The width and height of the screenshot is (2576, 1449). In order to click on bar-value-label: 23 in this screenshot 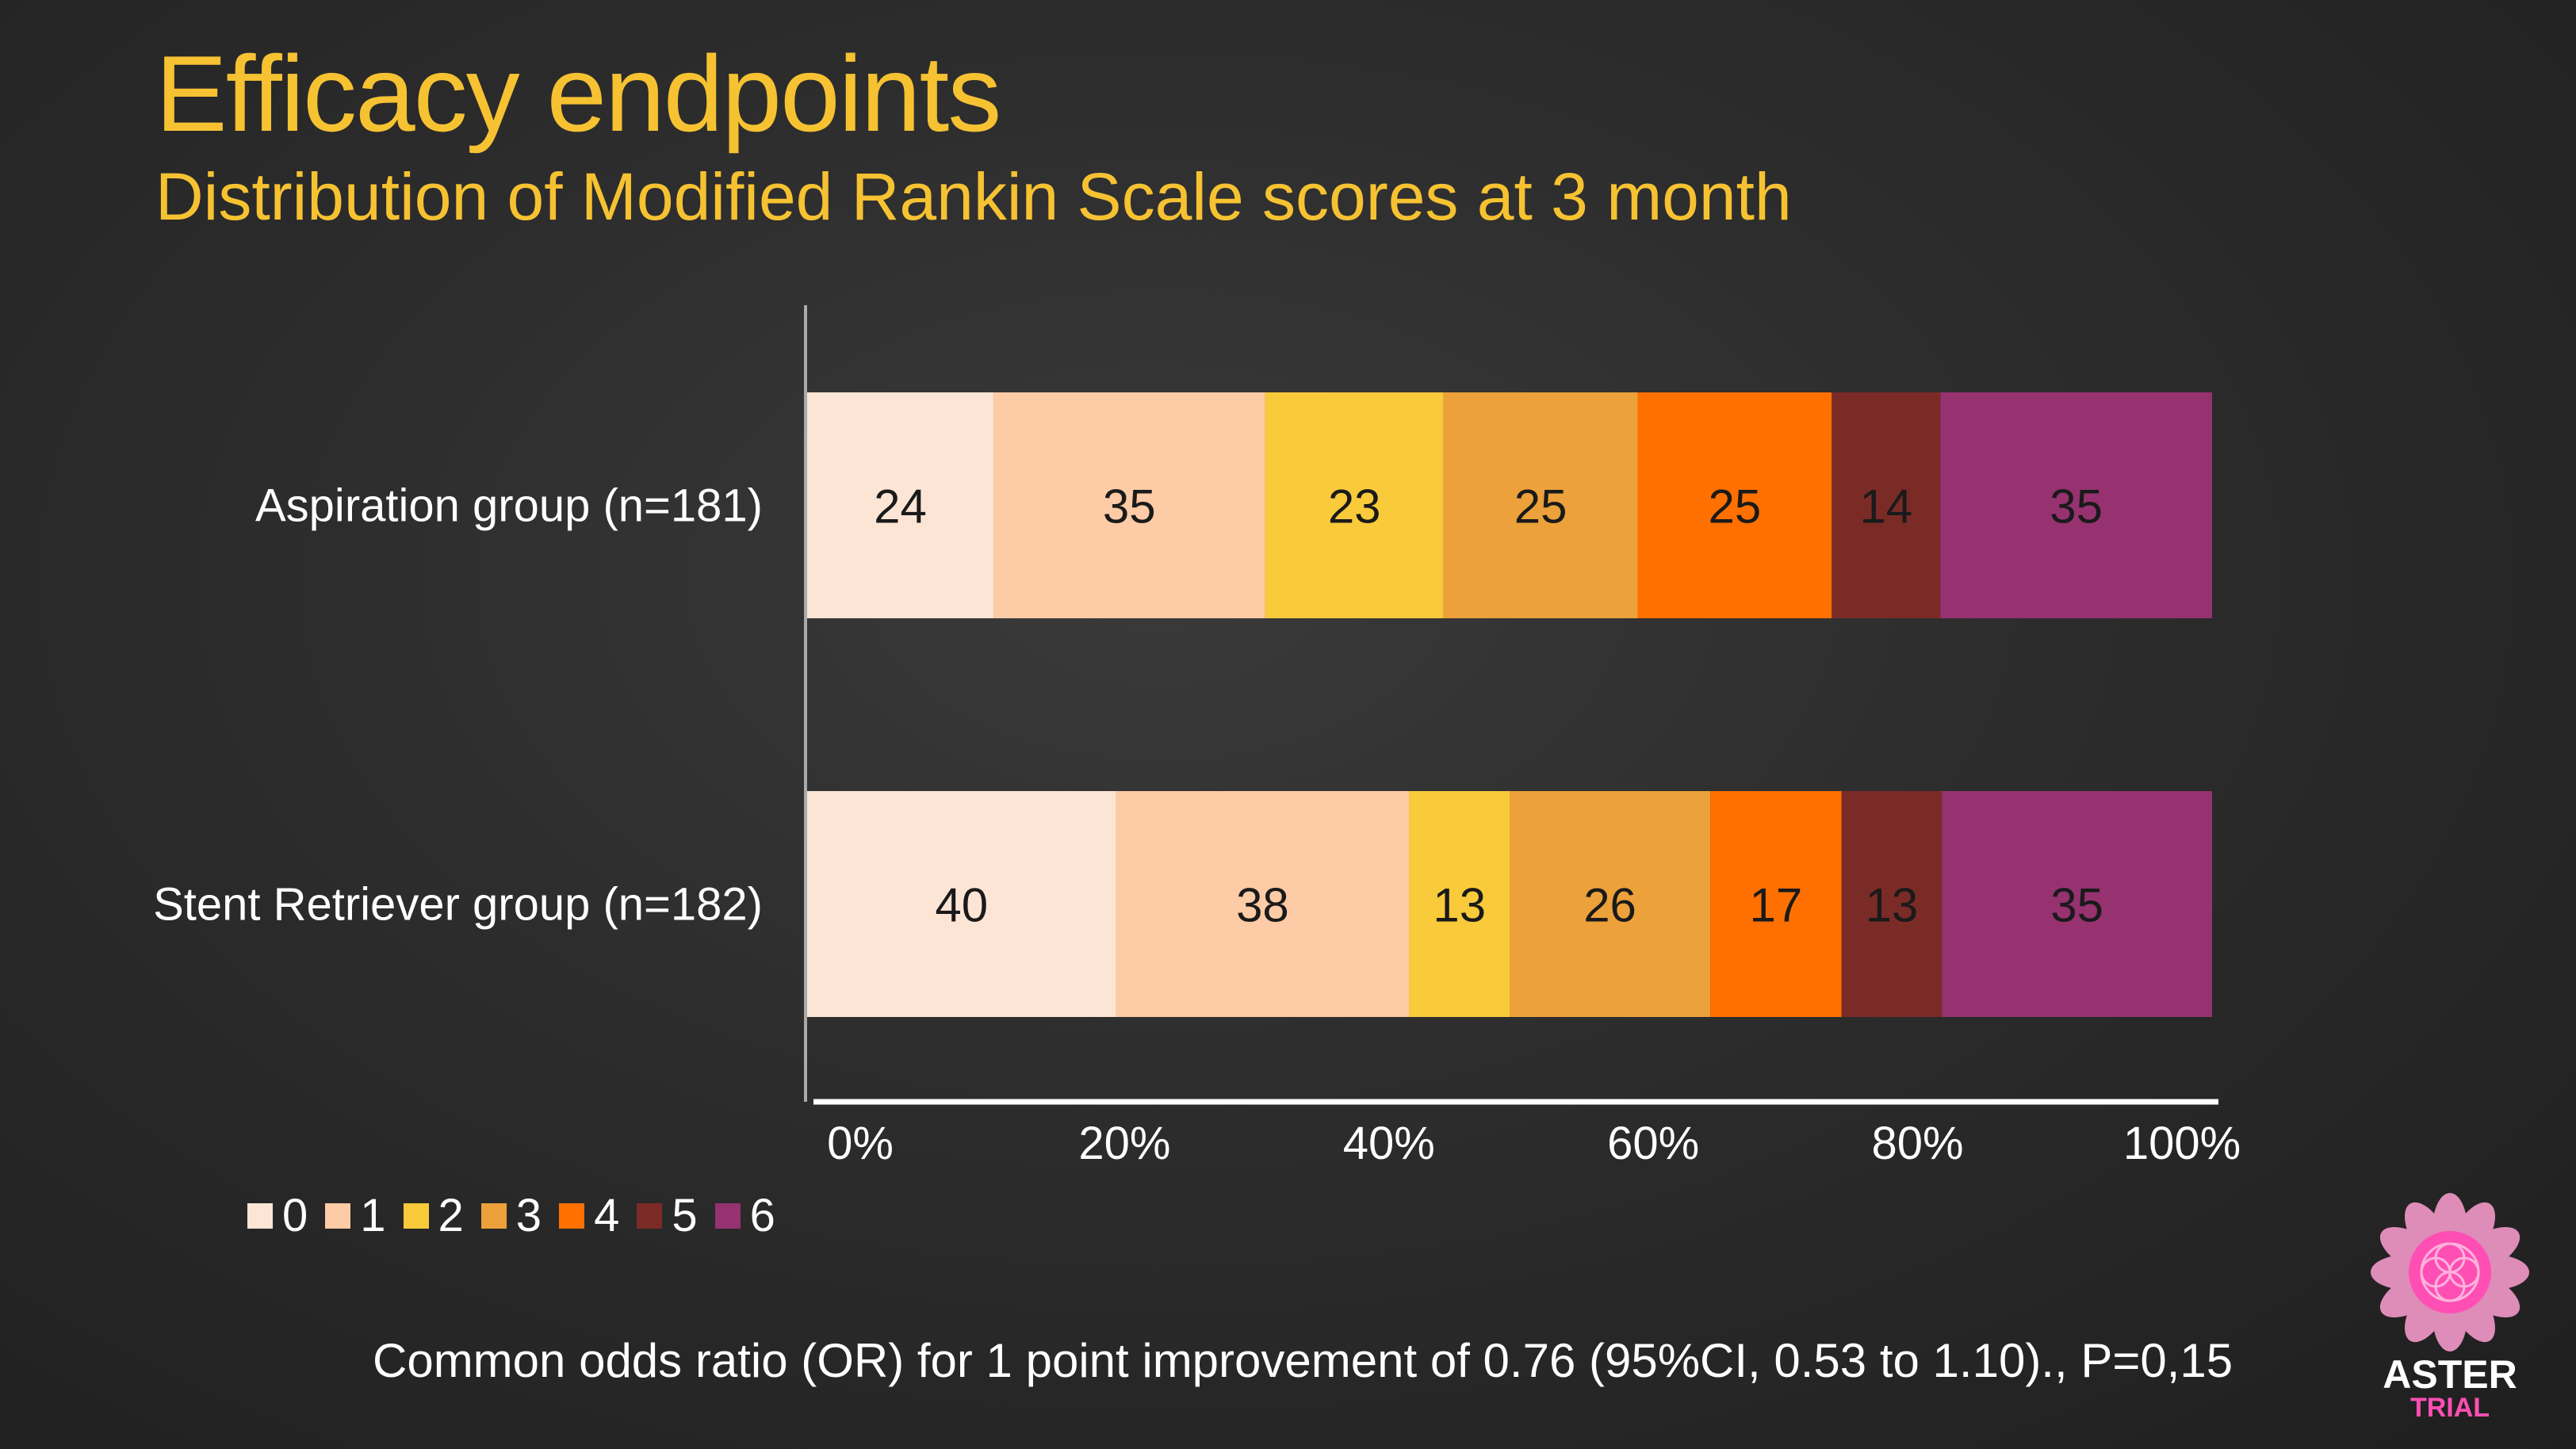, I will do `click(1354, 506)`.